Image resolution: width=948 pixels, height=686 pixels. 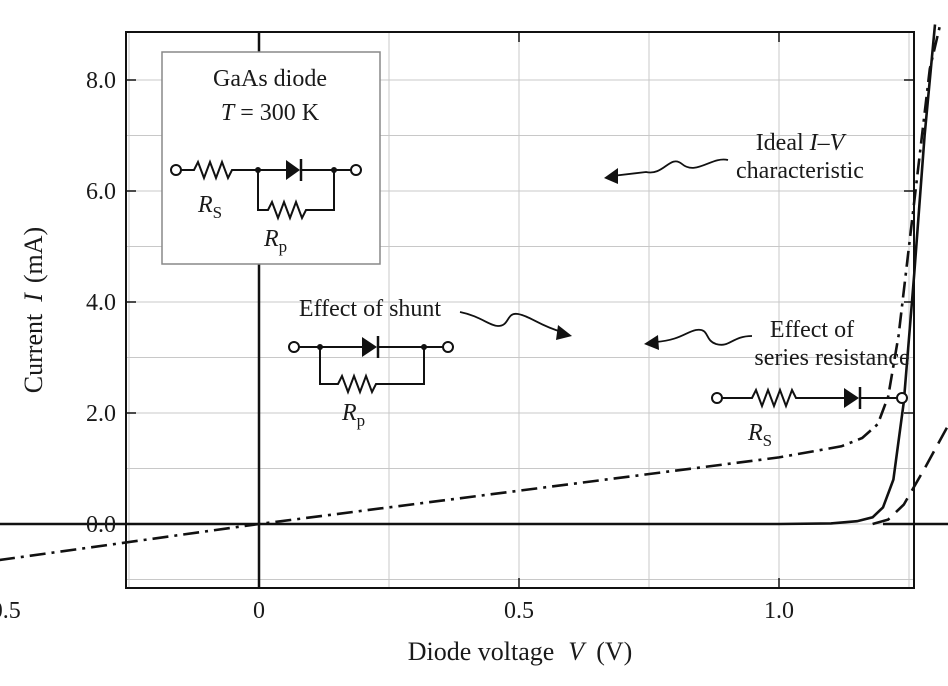 I want to click on x-axis-label: Diode voltage V (V), so click(x=520, y=651).